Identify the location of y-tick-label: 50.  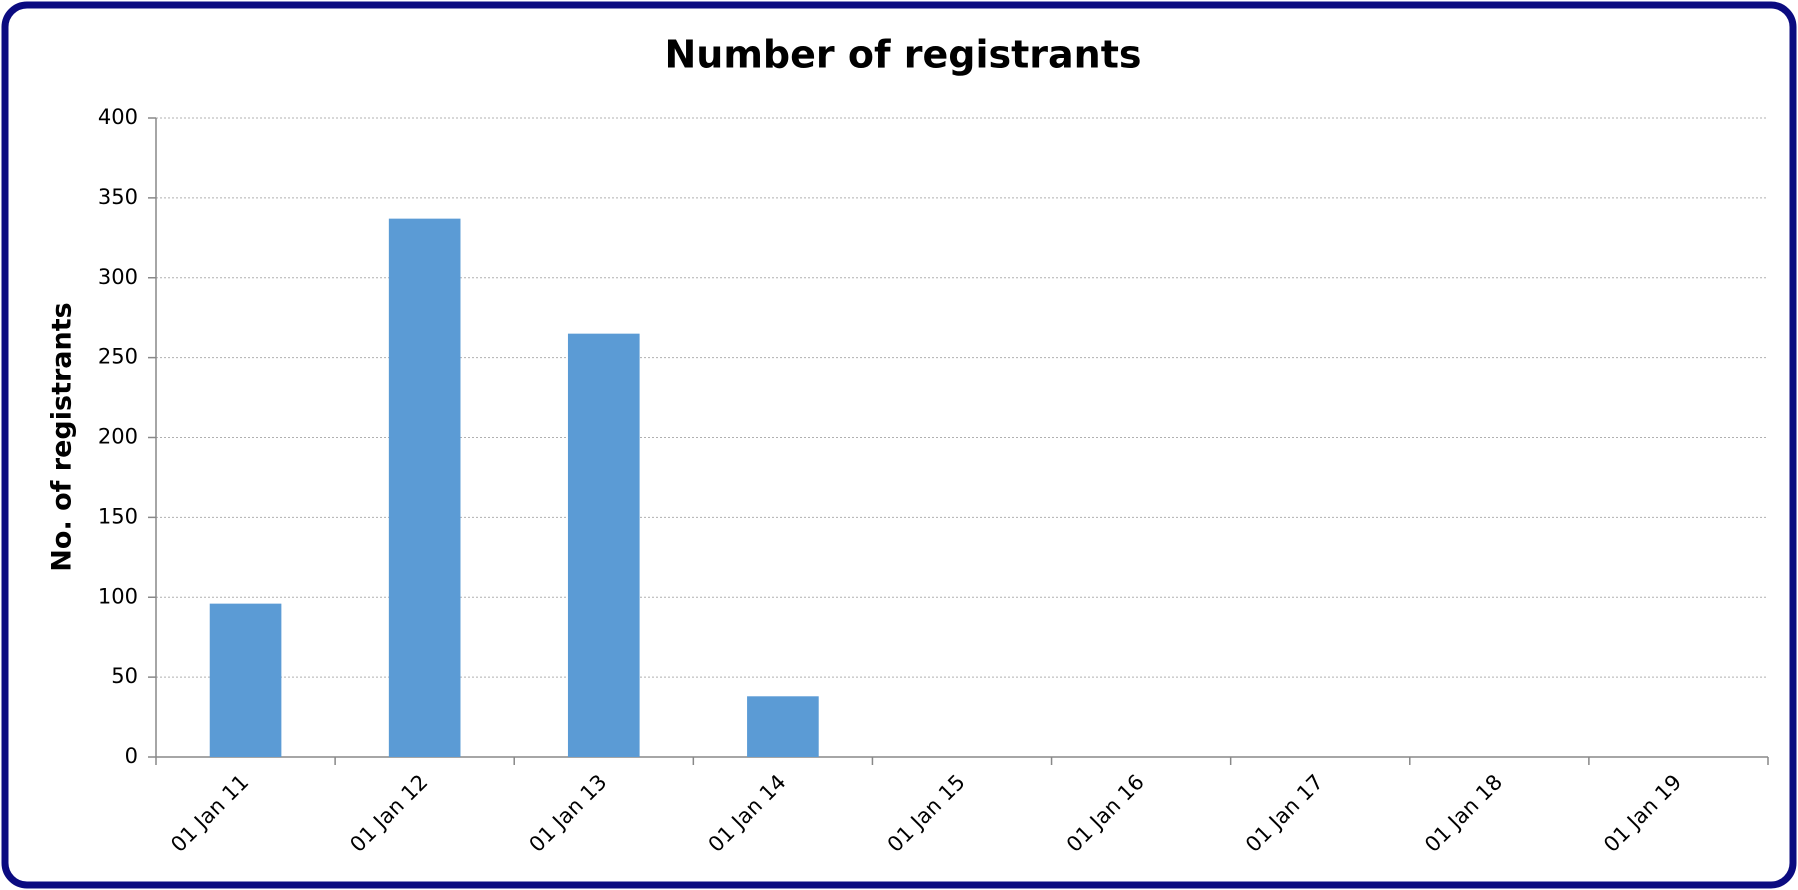
(124, 676).